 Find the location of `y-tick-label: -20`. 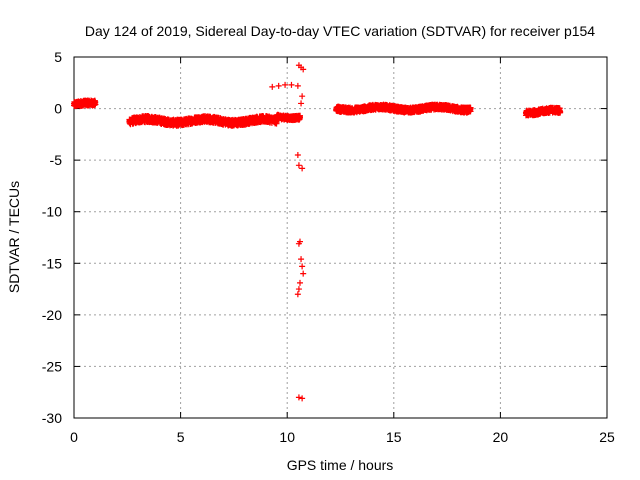

y-tick-label: -20 is located at coordinates (52, 315).